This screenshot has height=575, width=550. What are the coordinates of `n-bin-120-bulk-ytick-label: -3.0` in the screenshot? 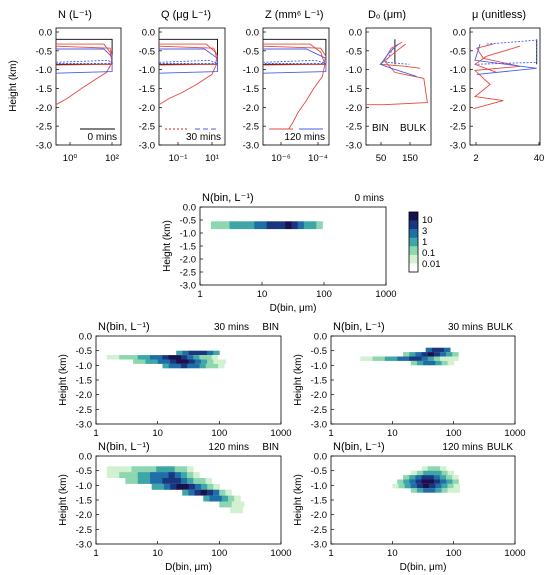 It's located at (319, 545).